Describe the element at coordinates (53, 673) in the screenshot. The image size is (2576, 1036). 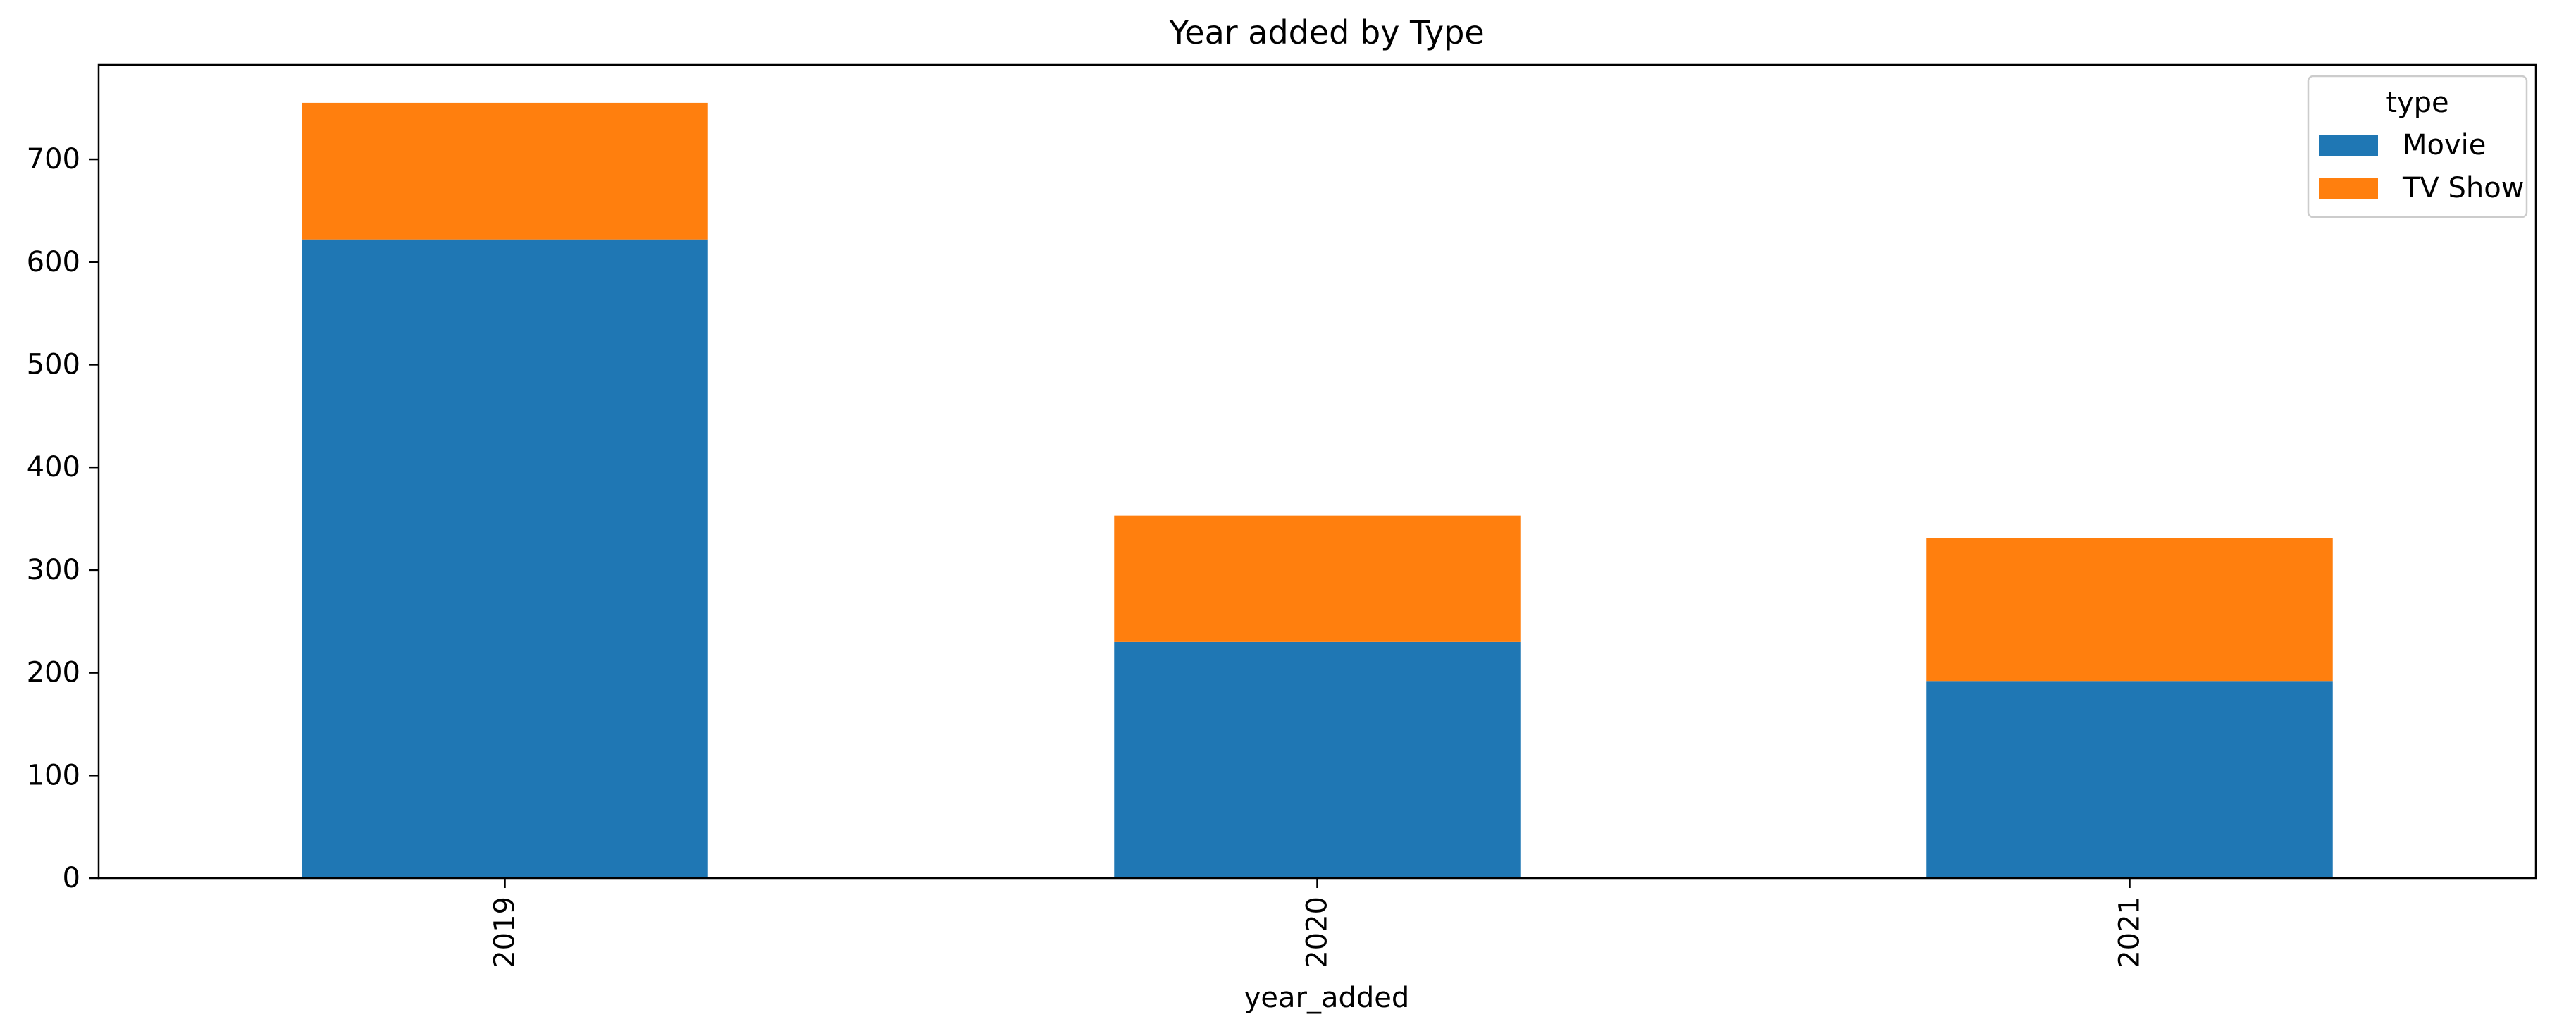
I see `y-tick-label-200: 200` at that location.